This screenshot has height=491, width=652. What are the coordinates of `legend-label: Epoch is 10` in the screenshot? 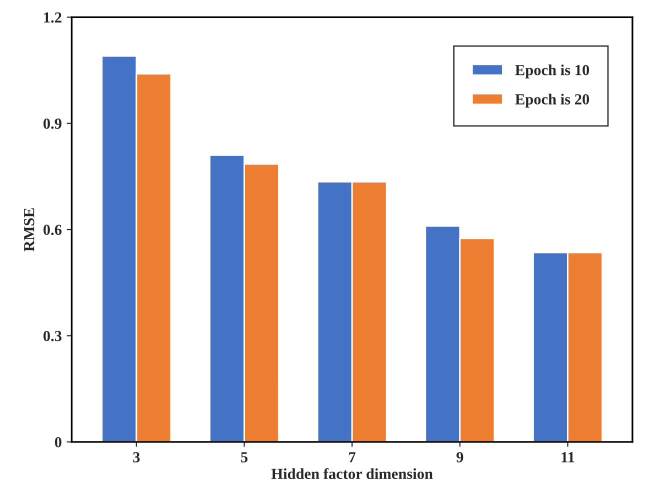 It's located at (552, 71).